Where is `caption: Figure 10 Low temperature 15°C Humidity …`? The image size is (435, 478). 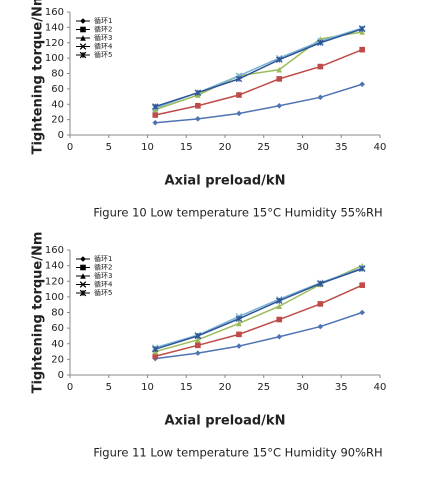
caption: Figure 10 Low temperature 15°C Humidity … is located at coordinates (237, 213).